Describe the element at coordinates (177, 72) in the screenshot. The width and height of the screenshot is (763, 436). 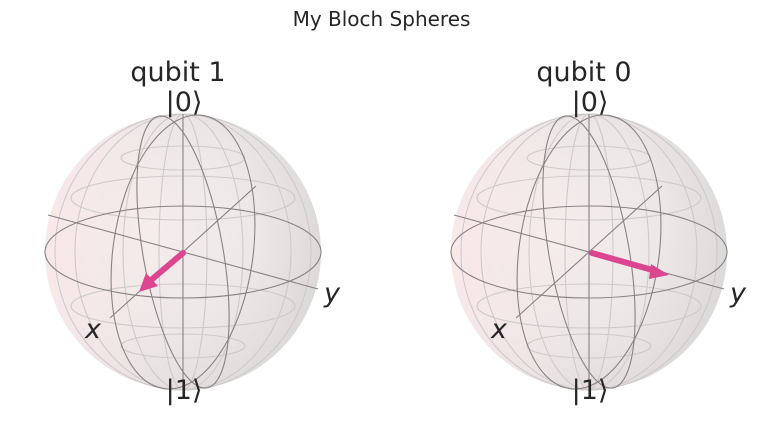
I see `sphere-title: qubit 1` at that location.